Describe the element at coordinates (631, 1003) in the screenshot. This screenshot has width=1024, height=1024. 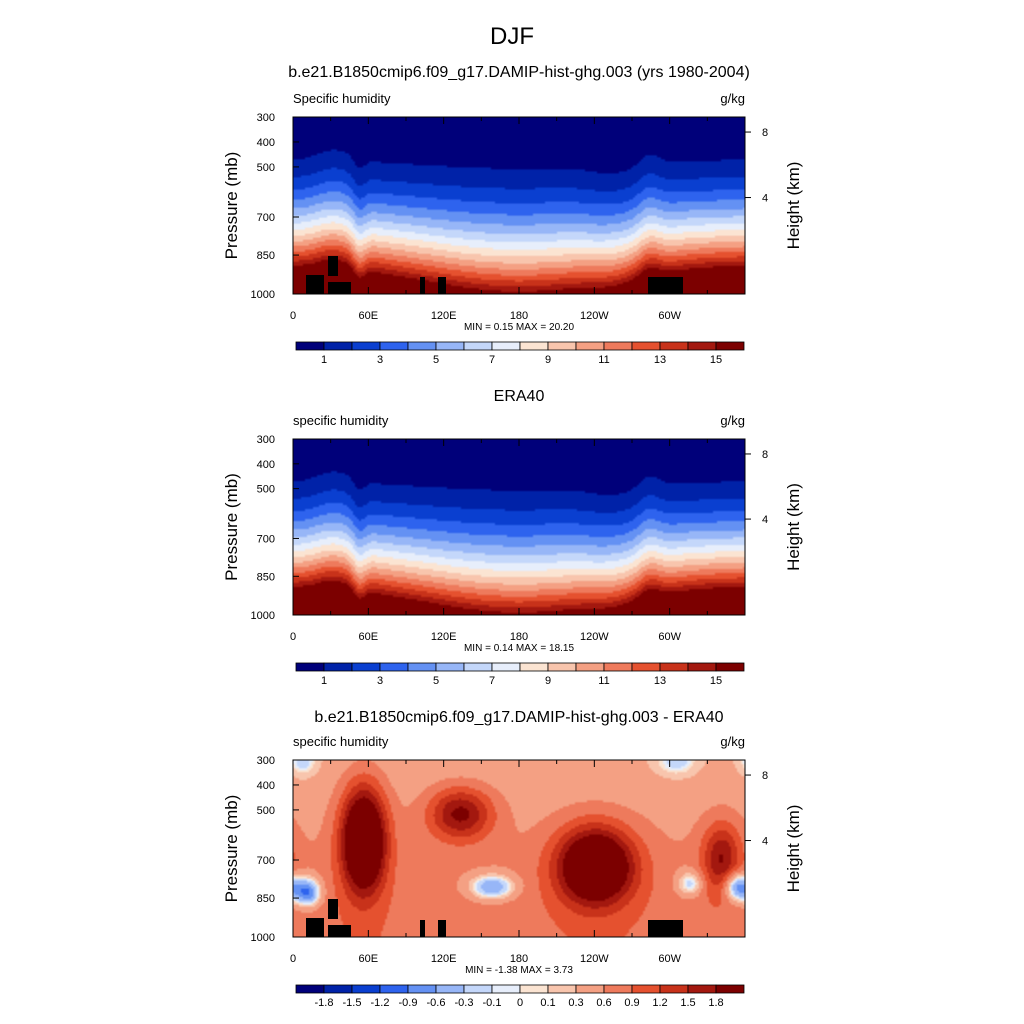
I see `colorbar-label: 0.9` at that location.